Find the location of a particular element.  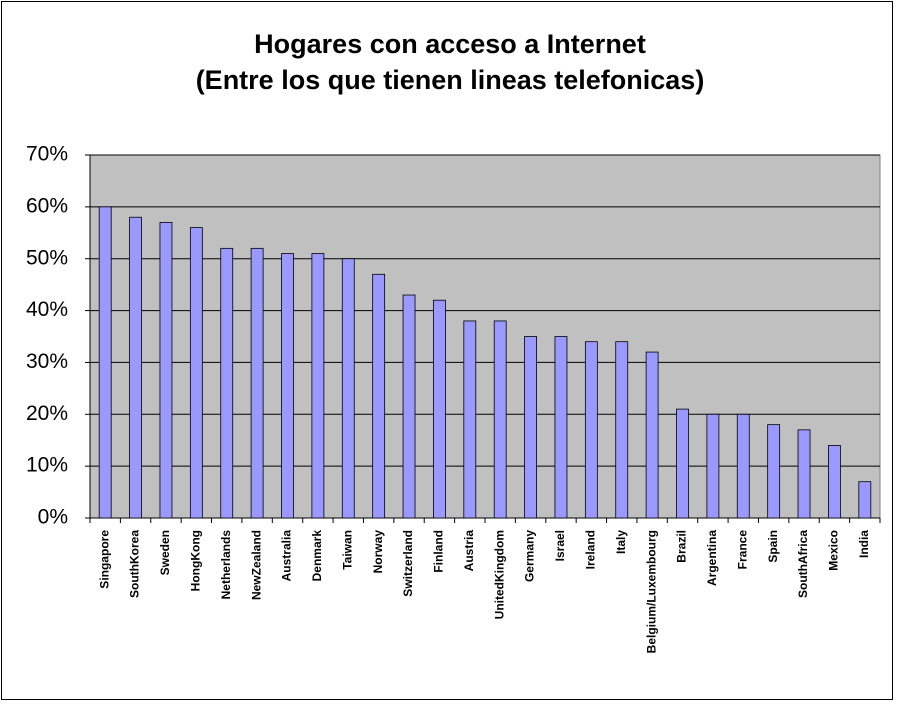

x-tick-label: India is located at coordinates (864, 544).